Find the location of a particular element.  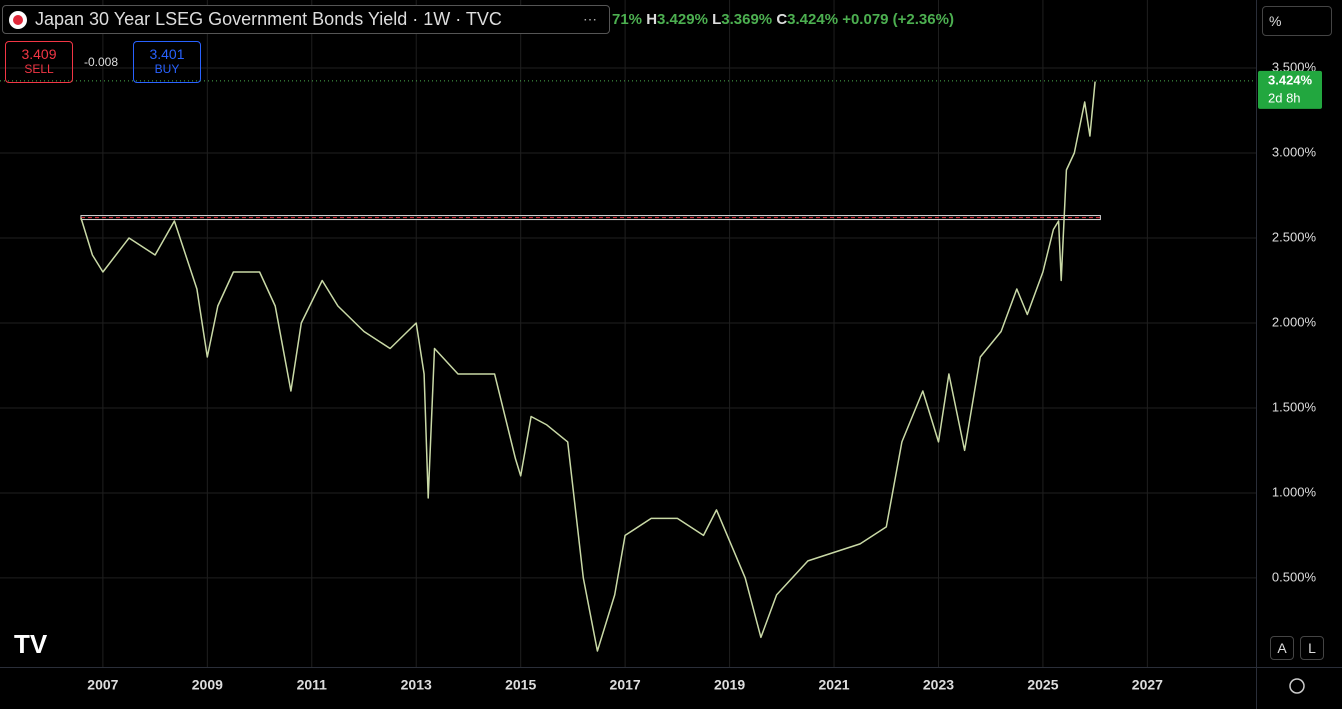

settings-icon is located at coordinates (1297, 686).